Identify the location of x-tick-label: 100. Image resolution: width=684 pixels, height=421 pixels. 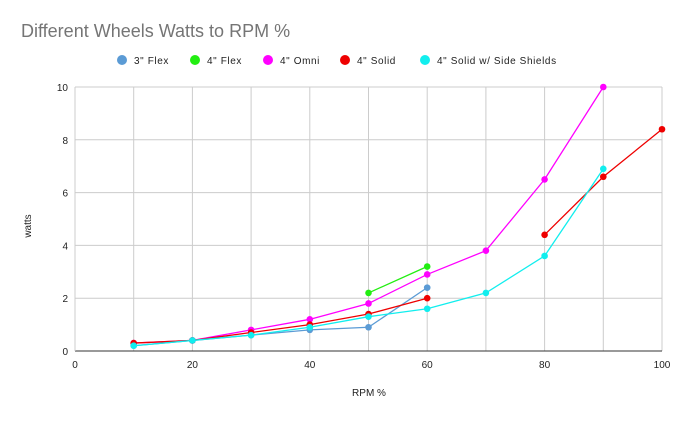
(662, 365).